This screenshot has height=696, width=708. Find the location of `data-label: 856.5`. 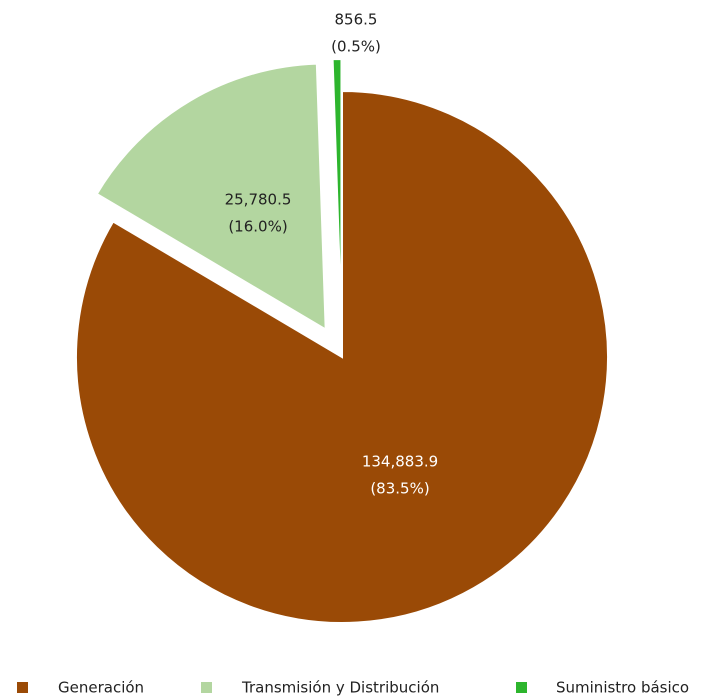

data-label: 856.5 is located at coordinates (356, 20).